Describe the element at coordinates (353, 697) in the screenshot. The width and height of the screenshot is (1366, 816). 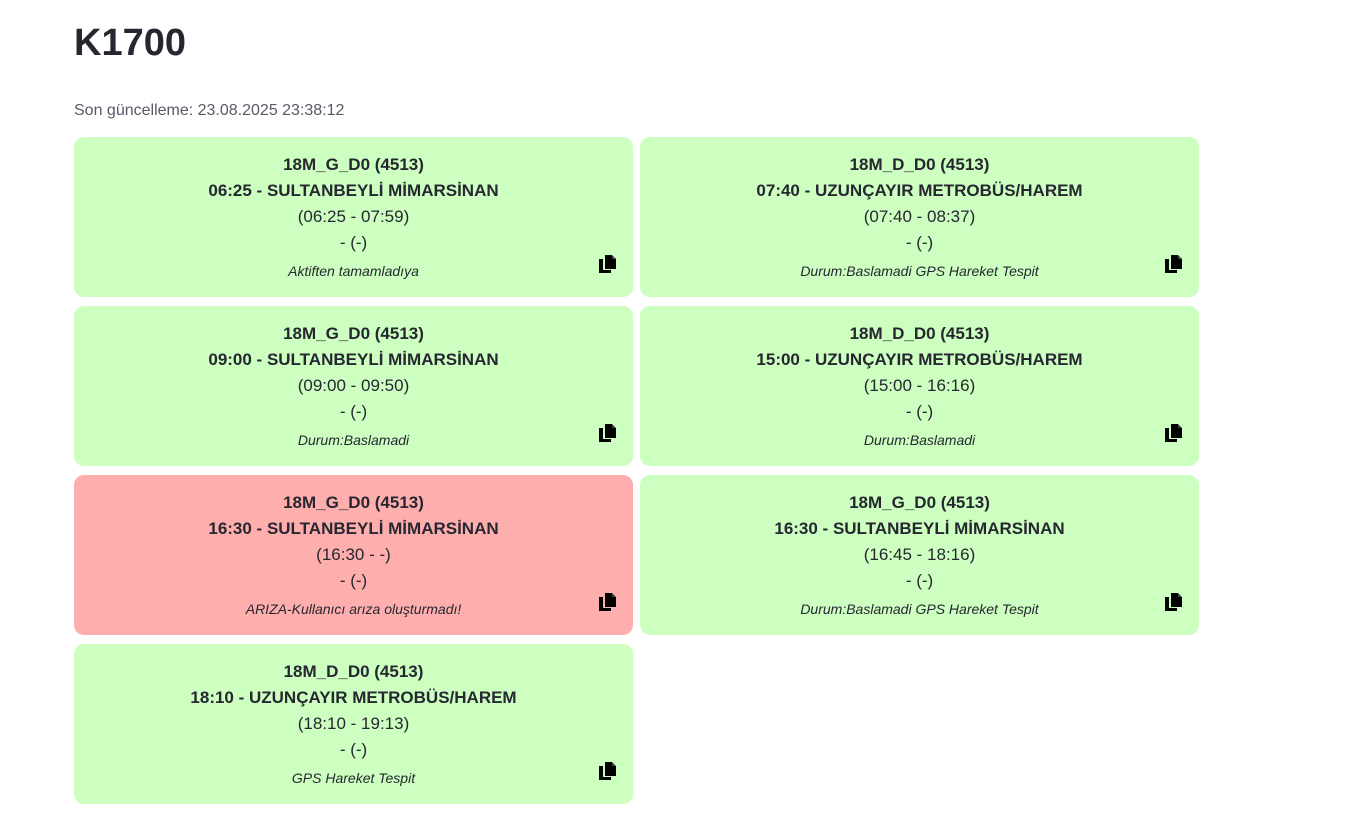
I see `trip-departure: 18:10 - UZUNÇAYIR METROBÜS/HAREM` at that location.